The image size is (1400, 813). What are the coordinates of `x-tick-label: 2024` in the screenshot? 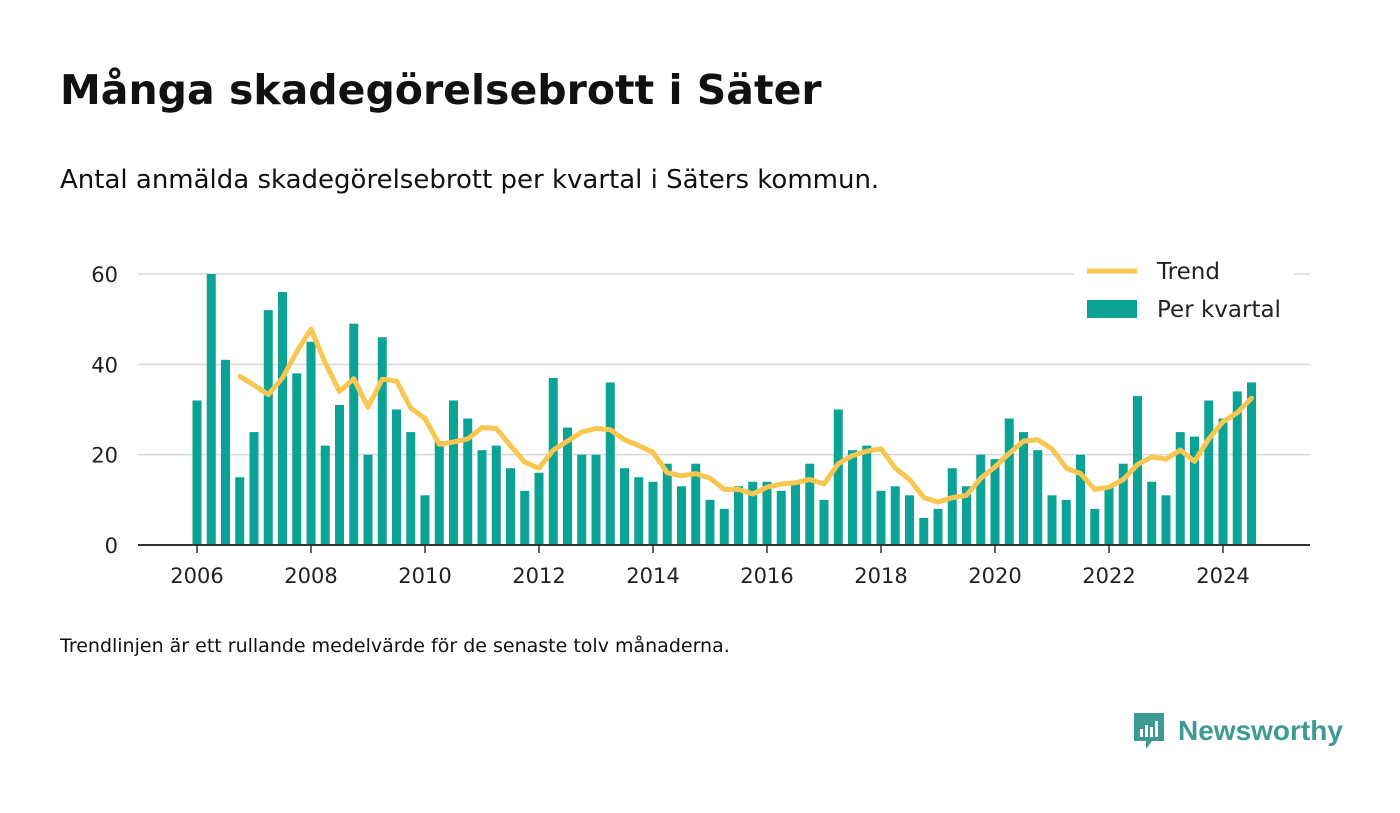 It's located at (1222, 576).